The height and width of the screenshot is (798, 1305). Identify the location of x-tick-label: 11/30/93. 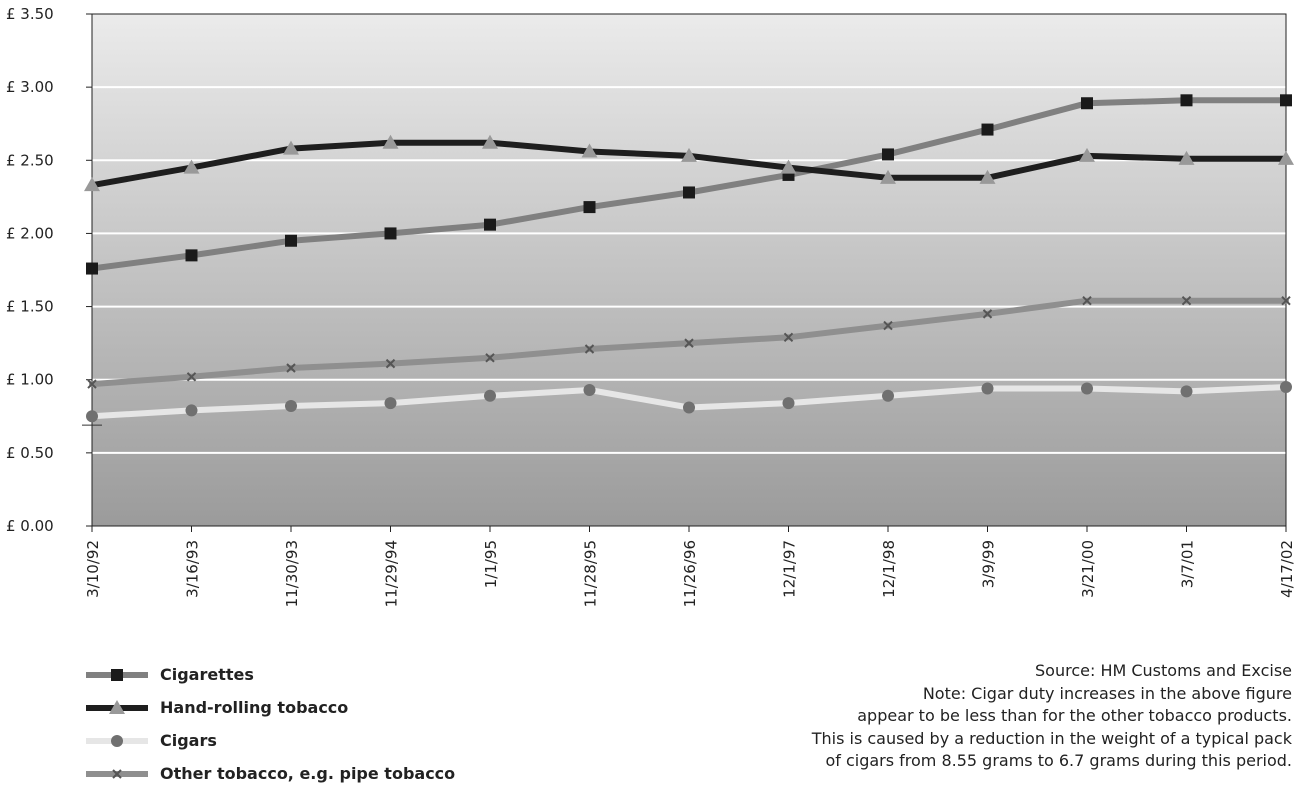
(292, 573).